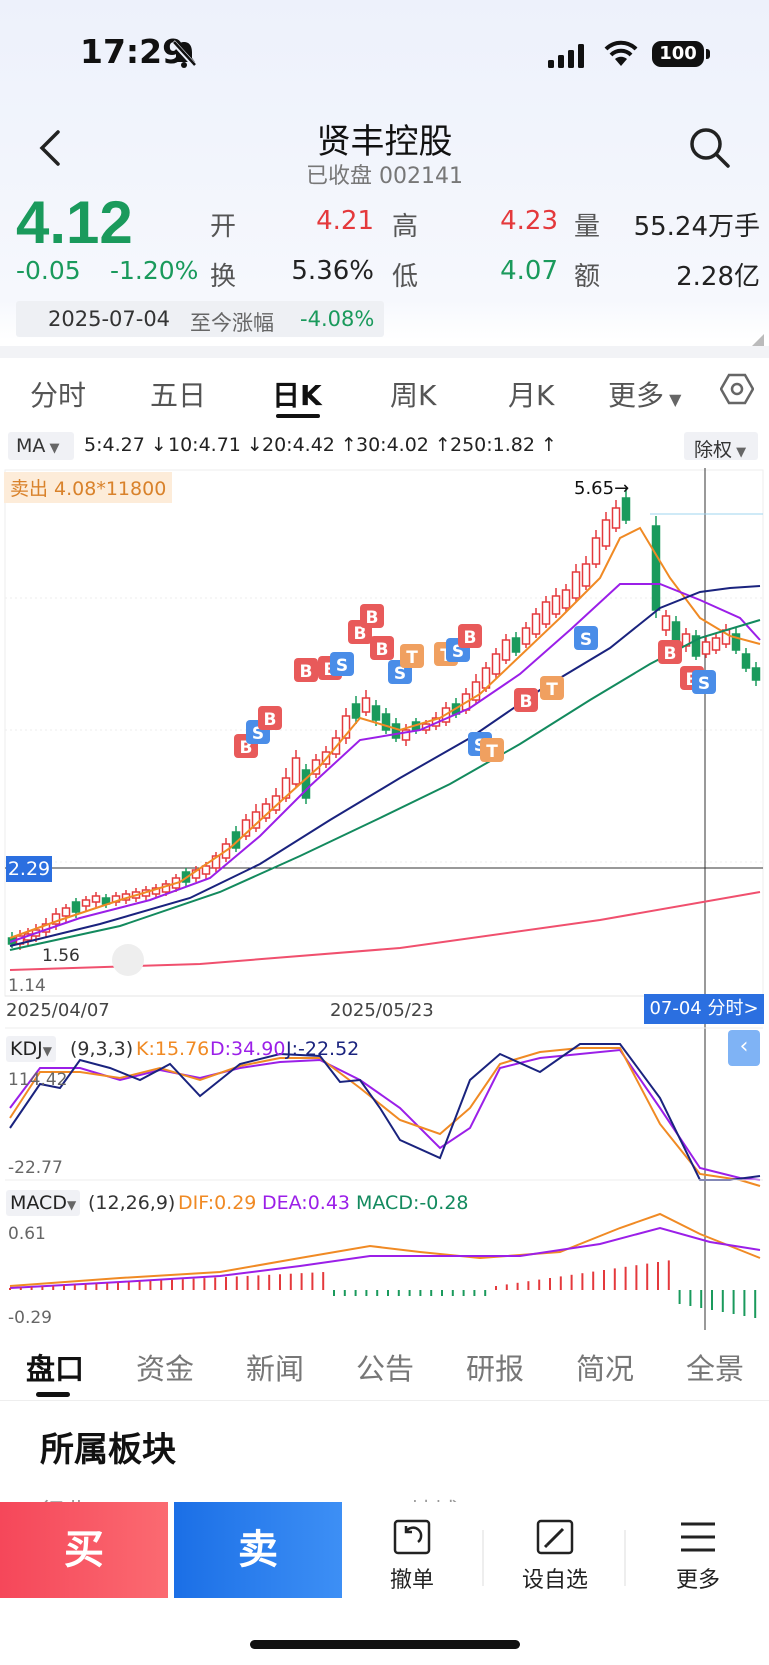  I want to click on macd-select-label: MACD, so click(38, 1203).